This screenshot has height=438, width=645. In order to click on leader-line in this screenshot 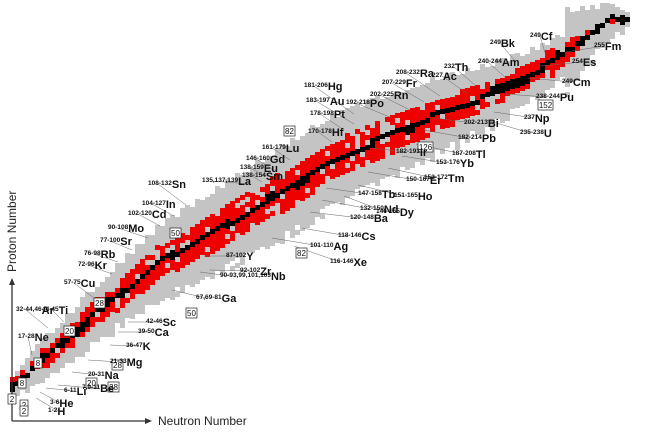, I will do `click(258, 172)`.